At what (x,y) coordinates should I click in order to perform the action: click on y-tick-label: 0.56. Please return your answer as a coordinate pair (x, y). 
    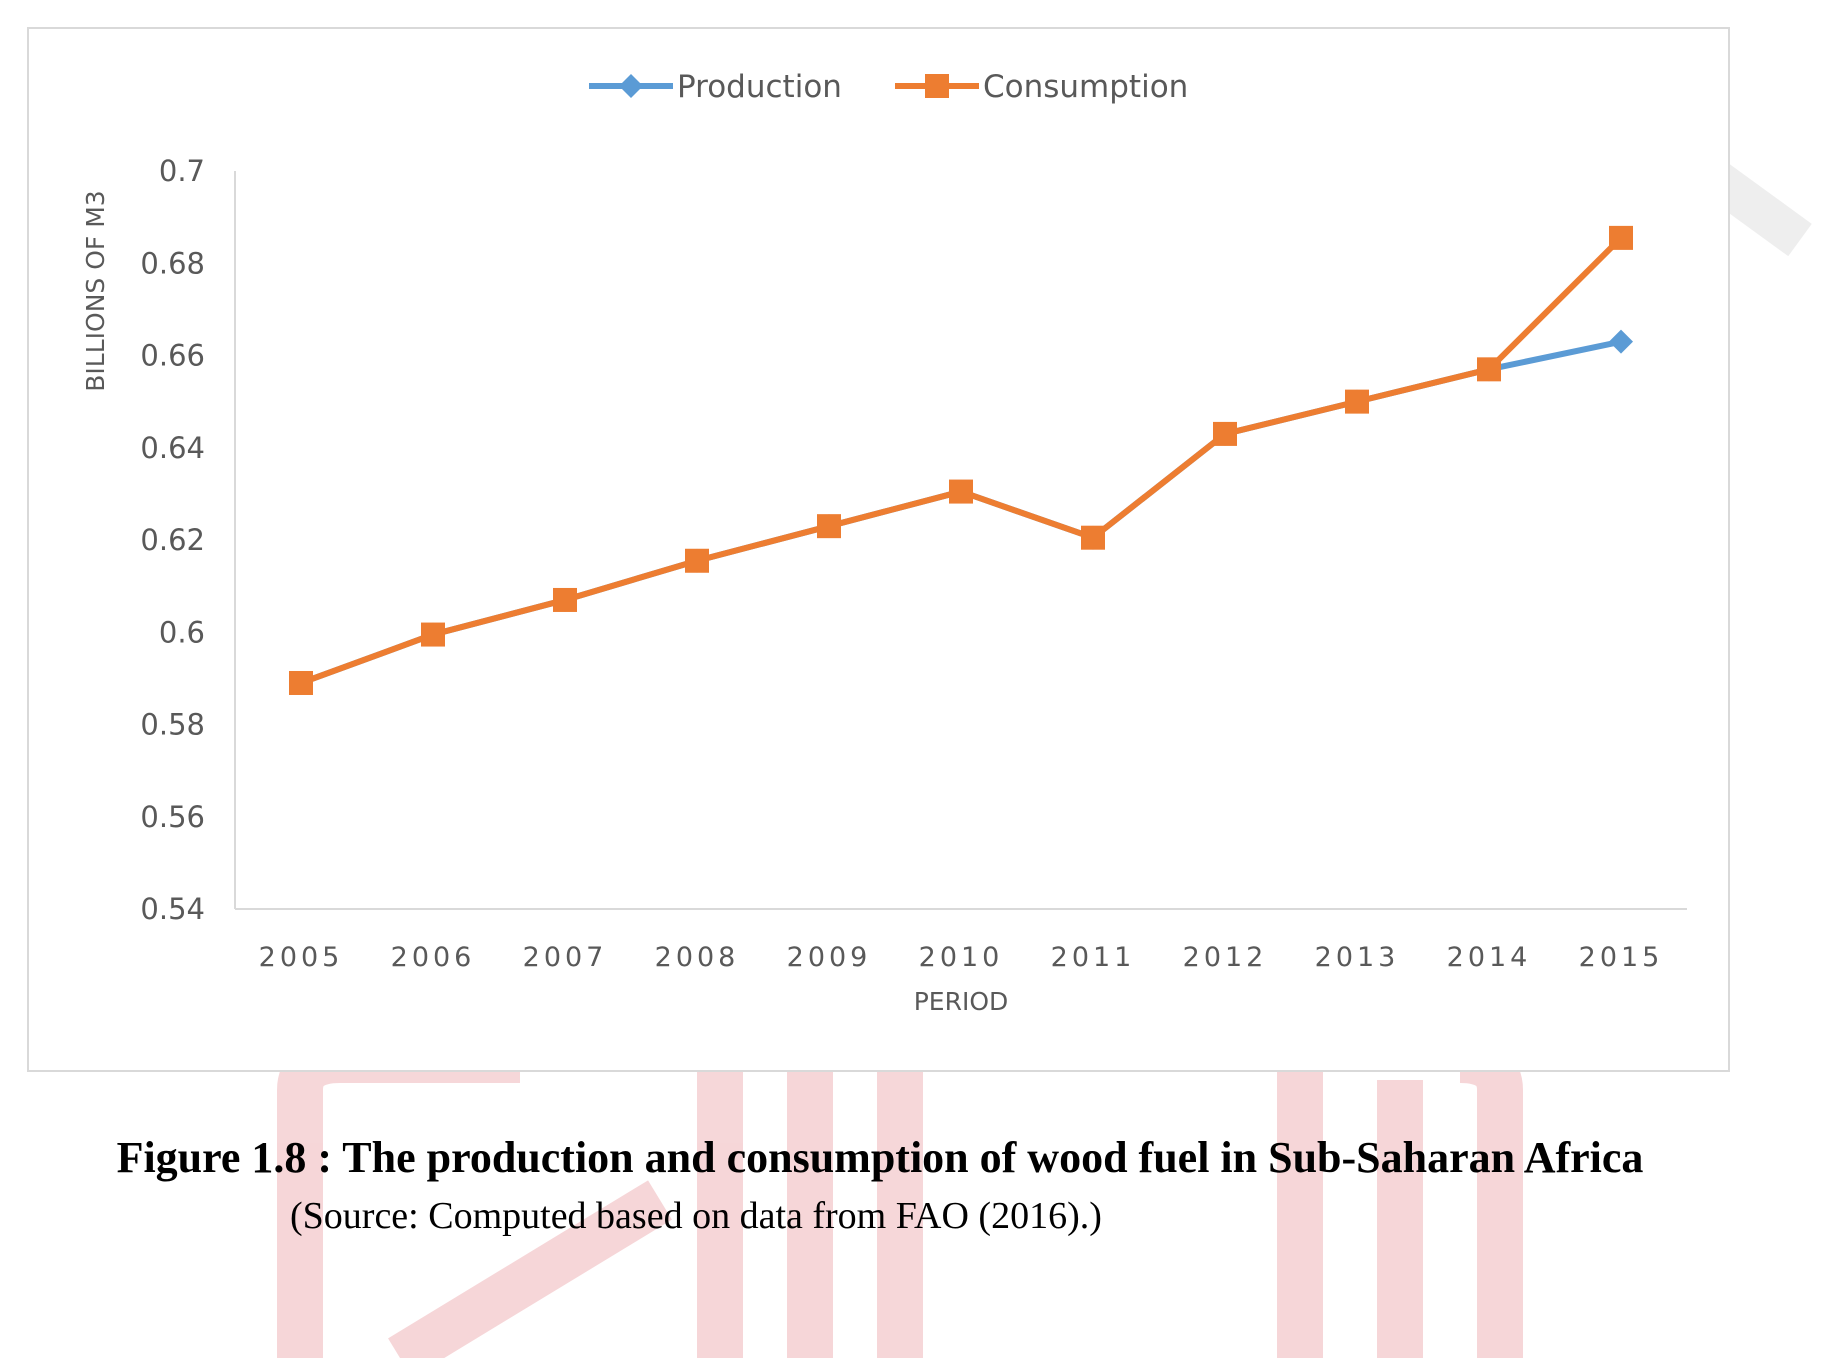
    Looking at the image, I should click on (172, 817).